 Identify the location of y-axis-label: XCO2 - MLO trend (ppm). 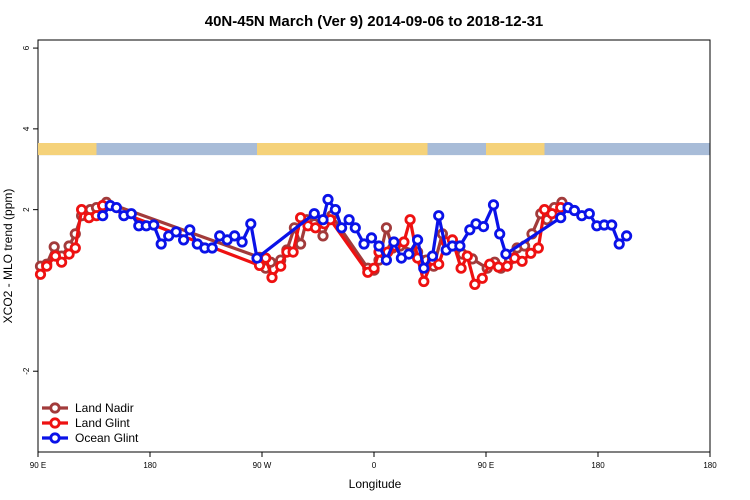
(8, 256).